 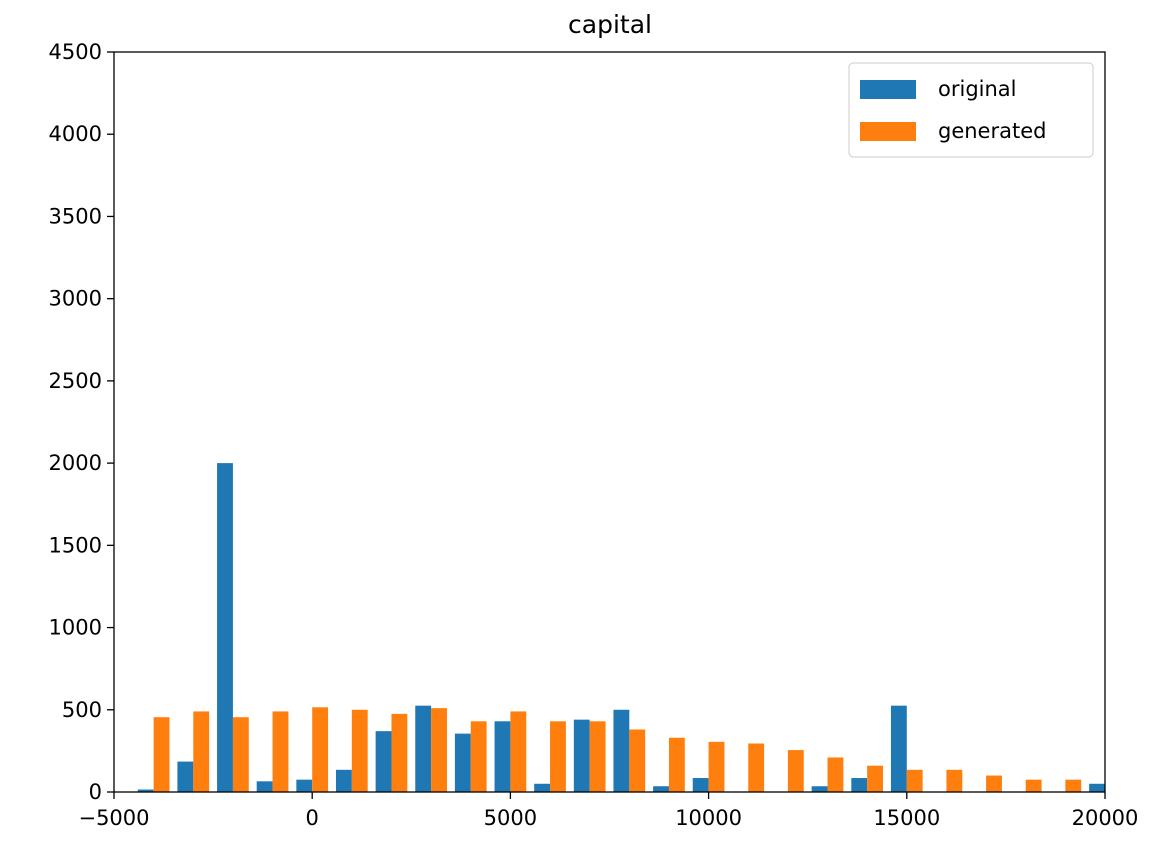 What do you see at coordinates (75, 545) in the screenshot?
I see `y-tick-label: 1500` at bounding box center [75, 545].